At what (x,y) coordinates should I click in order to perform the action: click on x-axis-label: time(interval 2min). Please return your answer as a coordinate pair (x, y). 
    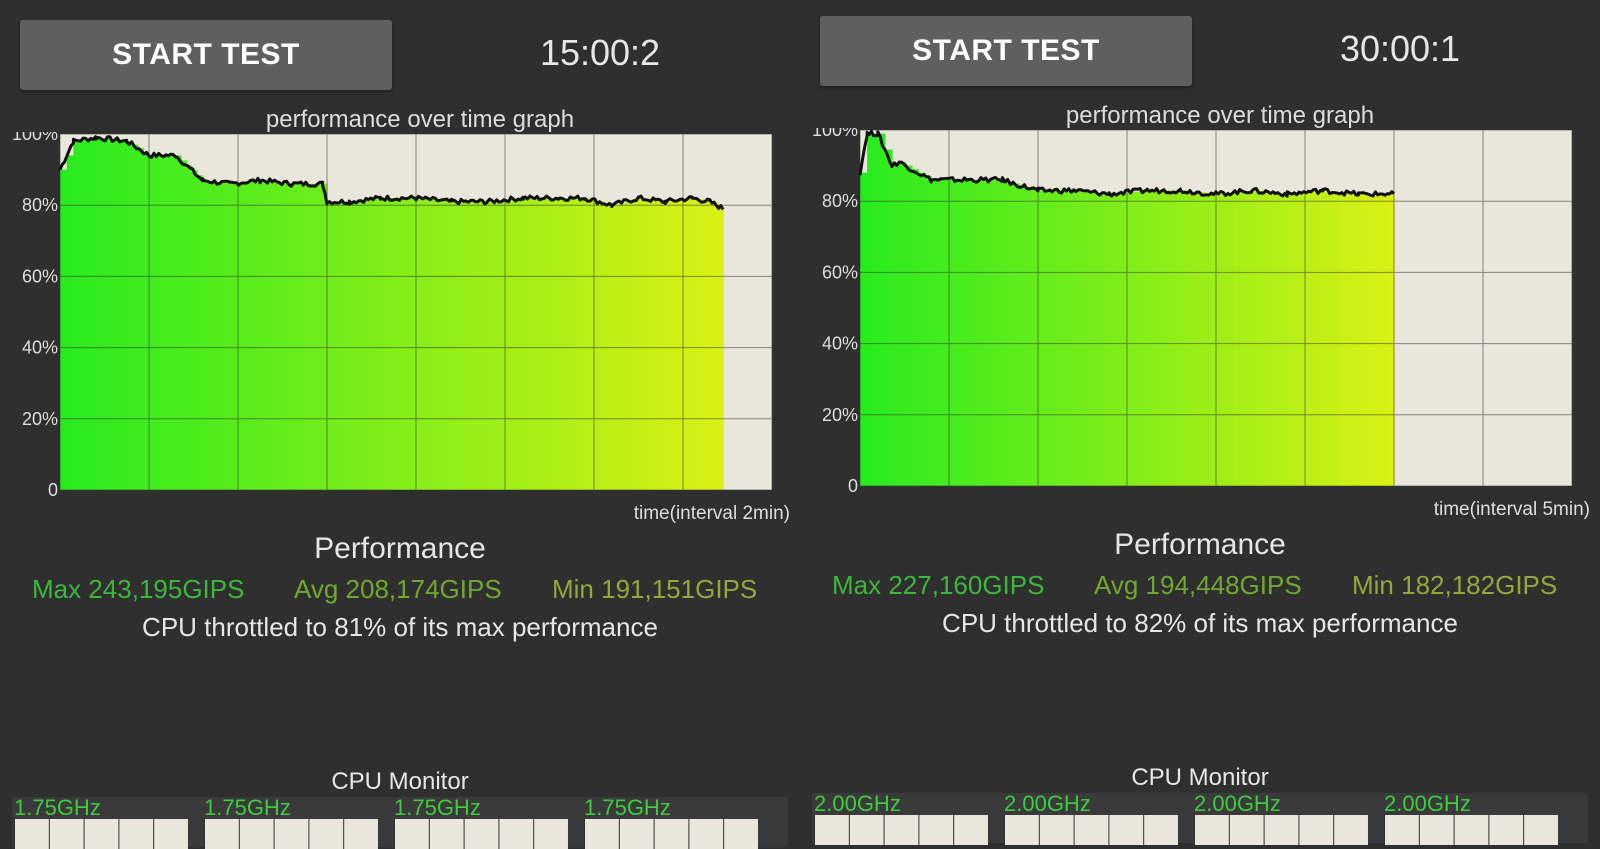
    Looking at the image, I should click on (711, 513).